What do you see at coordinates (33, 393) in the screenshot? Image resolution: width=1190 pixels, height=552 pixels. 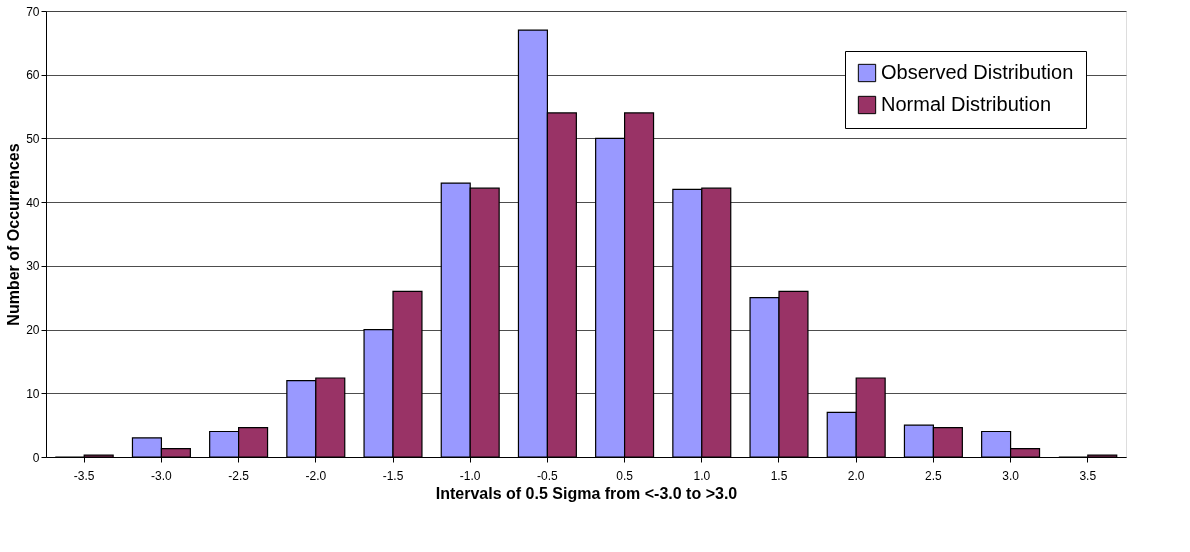 I see `y-tick-label: 10` at bounding box center [33, 393].